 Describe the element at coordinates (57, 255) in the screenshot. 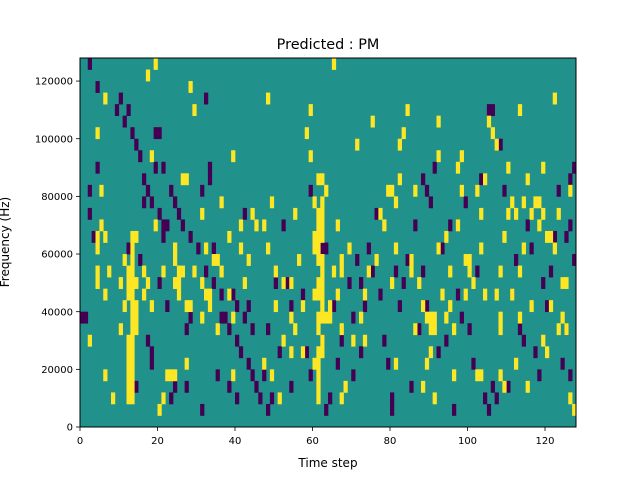

I see `y-tick-label: 60000` at that location.